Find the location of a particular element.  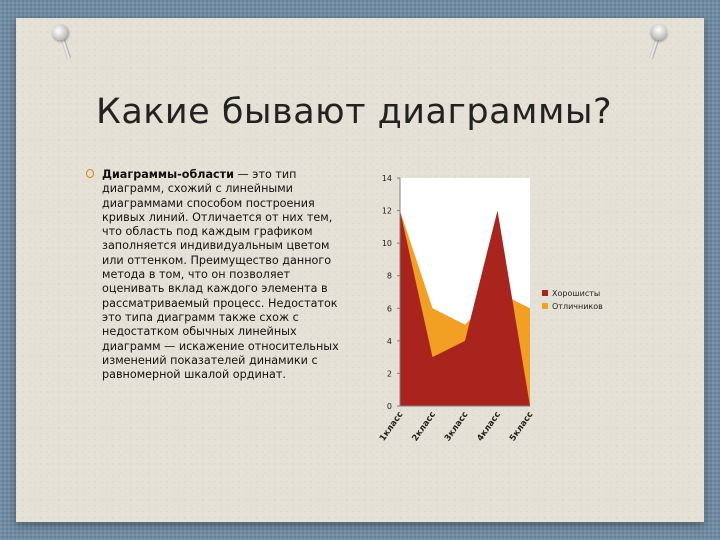

legend-label: Хорошисты is located at coordinates (576, 293).